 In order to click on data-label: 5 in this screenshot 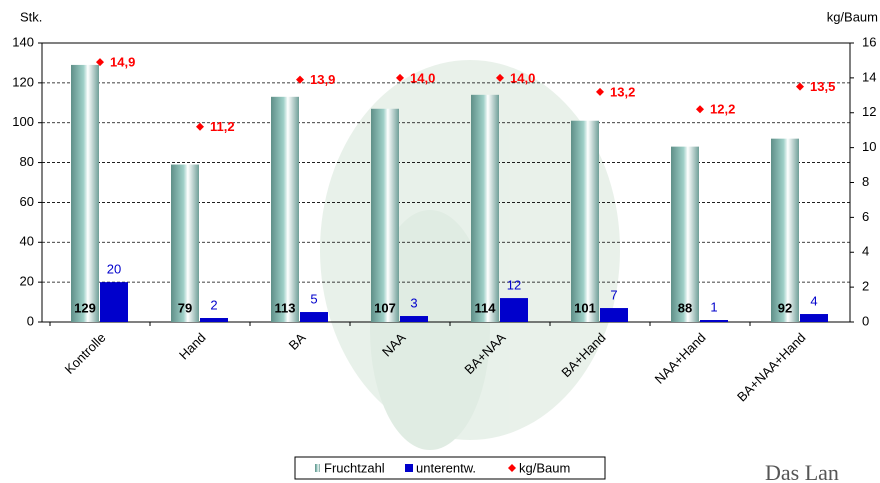, I will do `click(313, 298)`.